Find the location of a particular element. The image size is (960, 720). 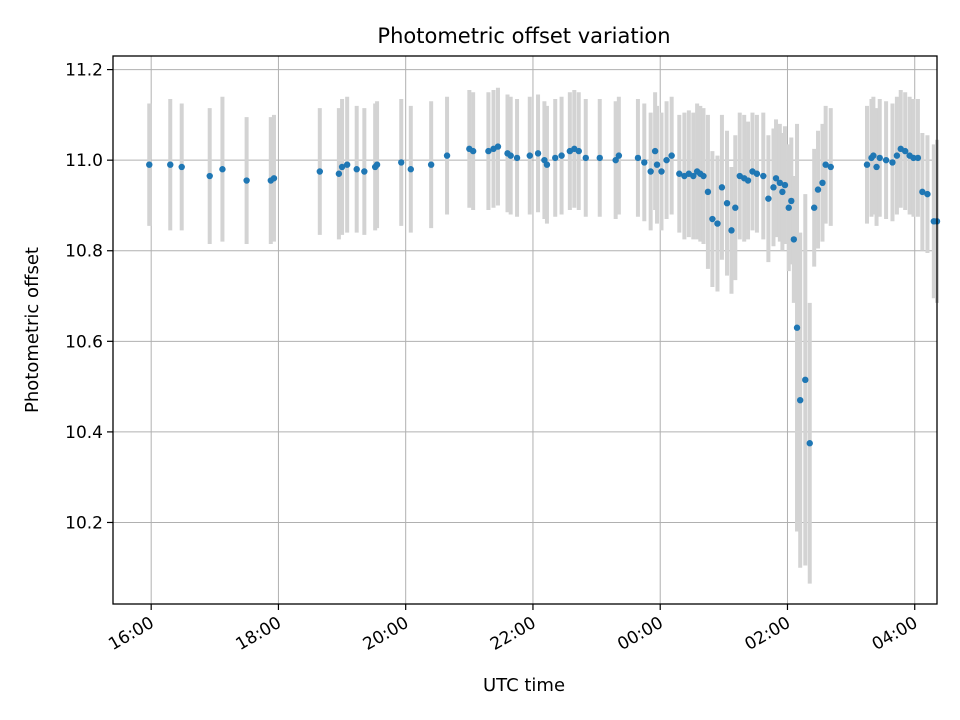

y-tick-label: 10.6 is located at coordinates (84, 342).